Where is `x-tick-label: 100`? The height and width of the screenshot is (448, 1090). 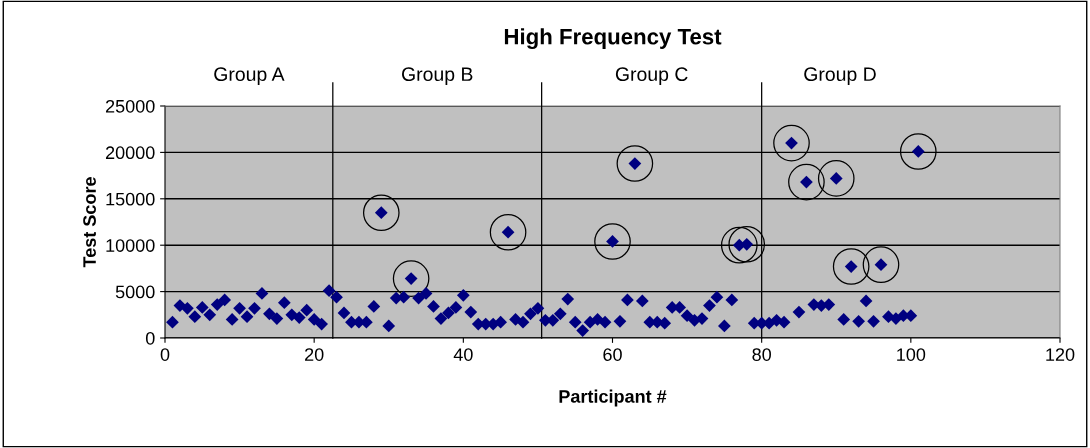 x-tick-label: 100 is located at coordinates (911, 354).